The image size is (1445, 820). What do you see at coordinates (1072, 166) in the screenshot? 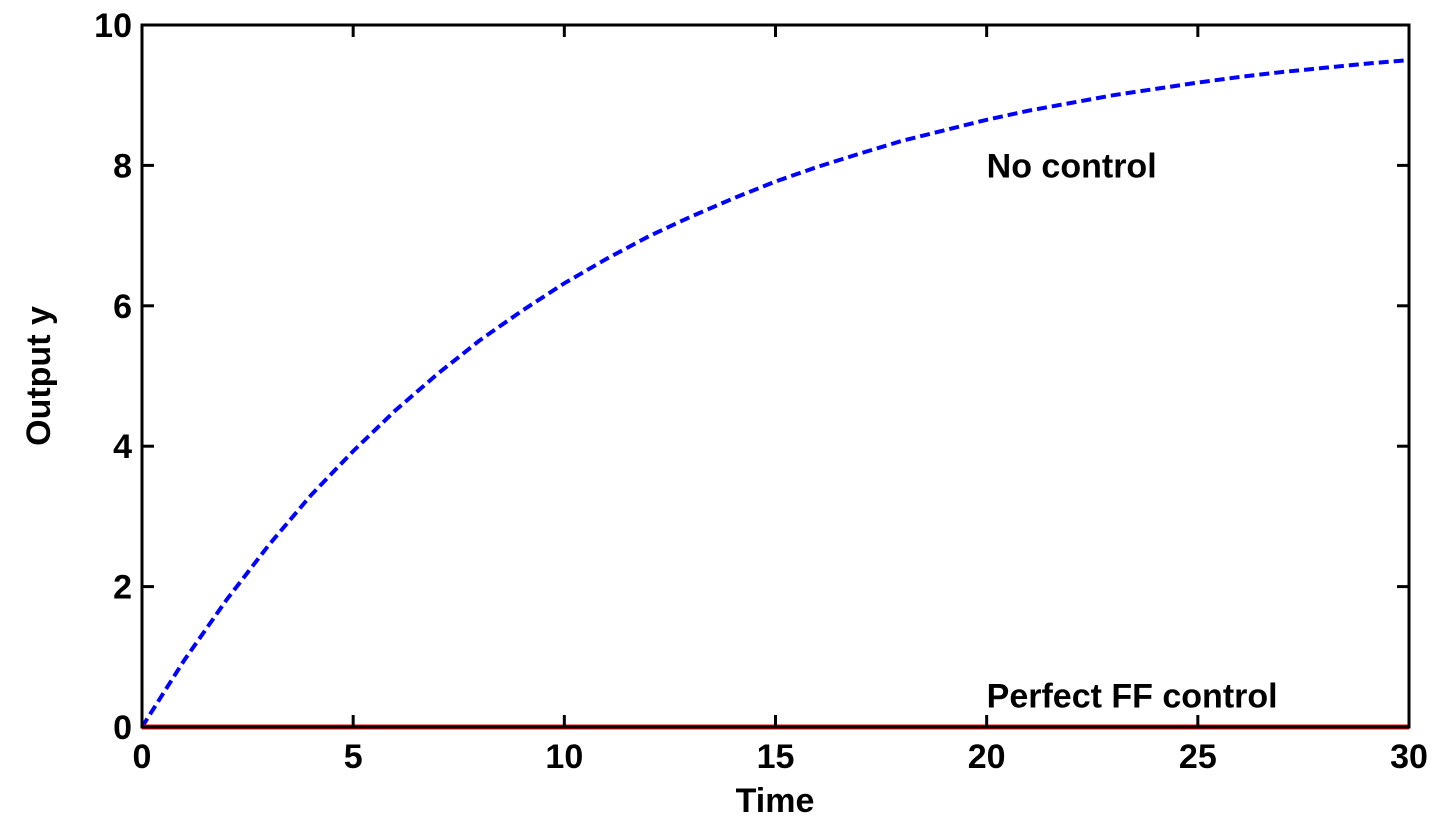
I see `annotation-label: No control` at bounding box center [1072, 166].